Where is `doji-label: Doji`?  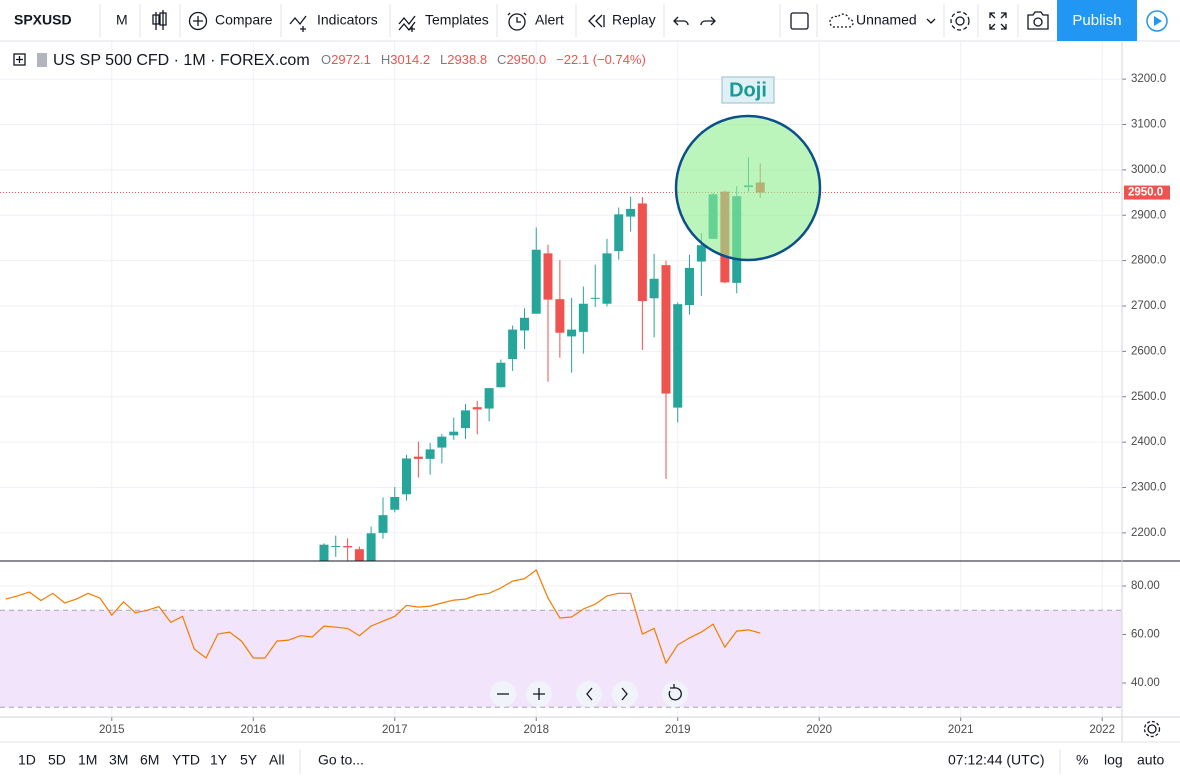 doji-label: Doji is located at coordinates (748, 90).